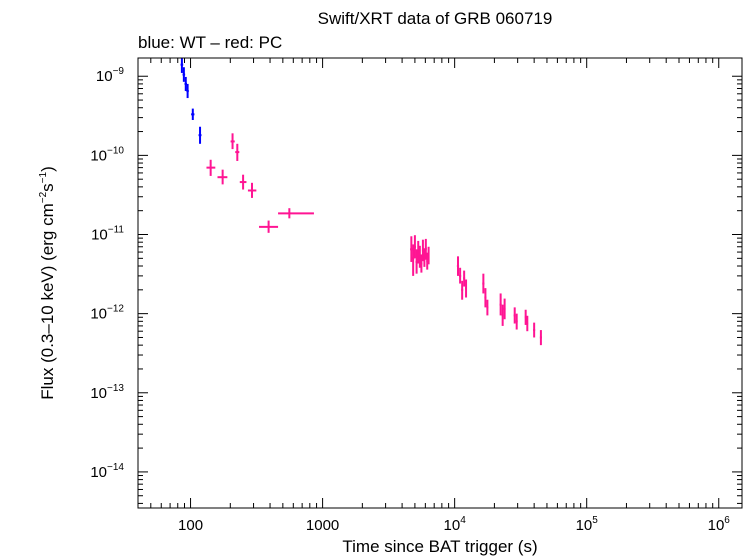 This screenshot has height=558, width=746. What do you see at coordinates (110, 75) in the screenshot?
I see `y-tick-label: 10−9` at bounding box center [110, 75].